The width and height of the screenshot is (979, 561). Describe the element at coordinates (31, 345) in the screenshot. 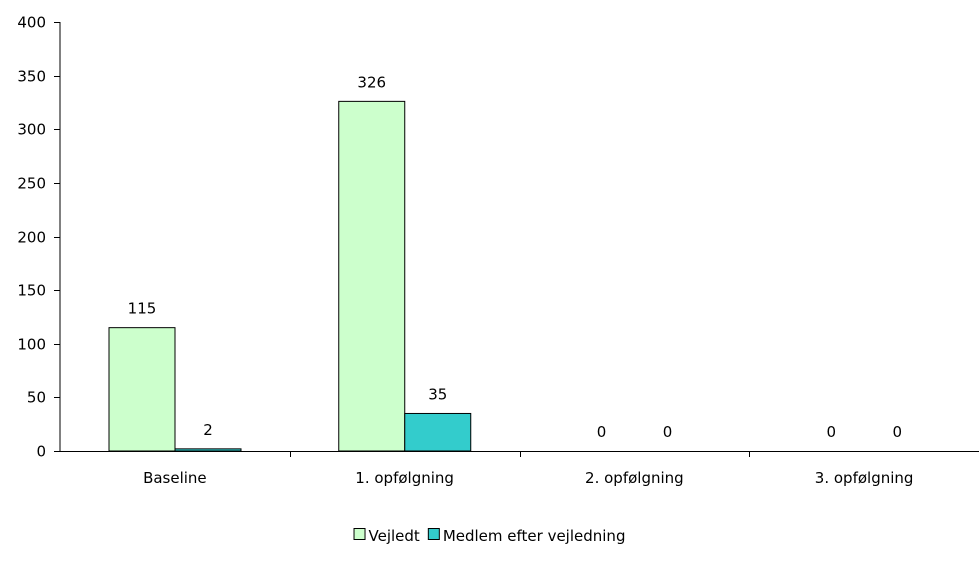

I see `y-tick-label: 100` at that location.